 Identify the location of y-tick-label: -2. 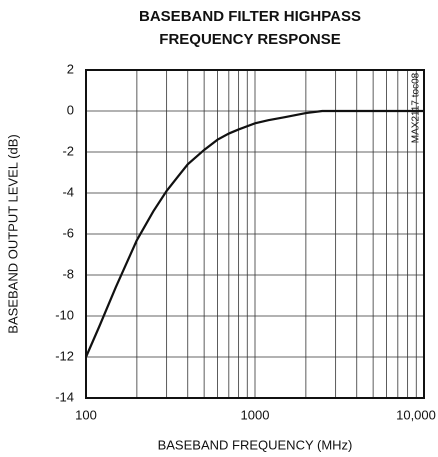
(68, 150).